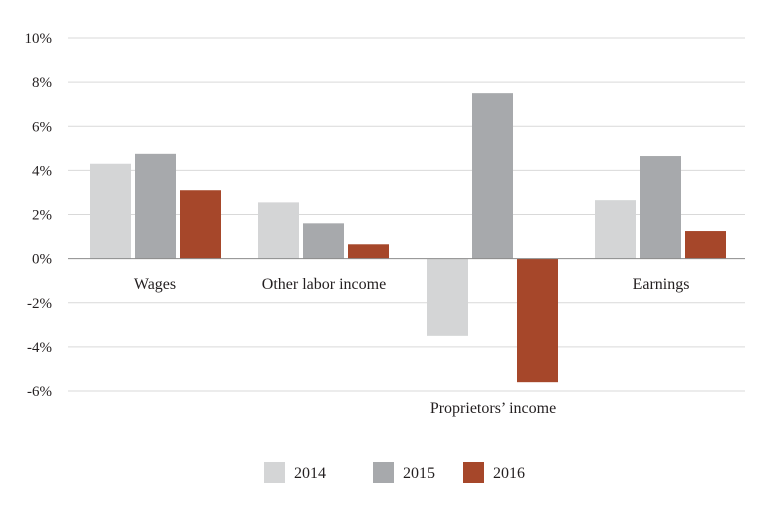 This screenshot has width=770, height=506. Describe the element at coordinates (705, 245) in the screenshot. I see `bar-earnings-2016` at that location.